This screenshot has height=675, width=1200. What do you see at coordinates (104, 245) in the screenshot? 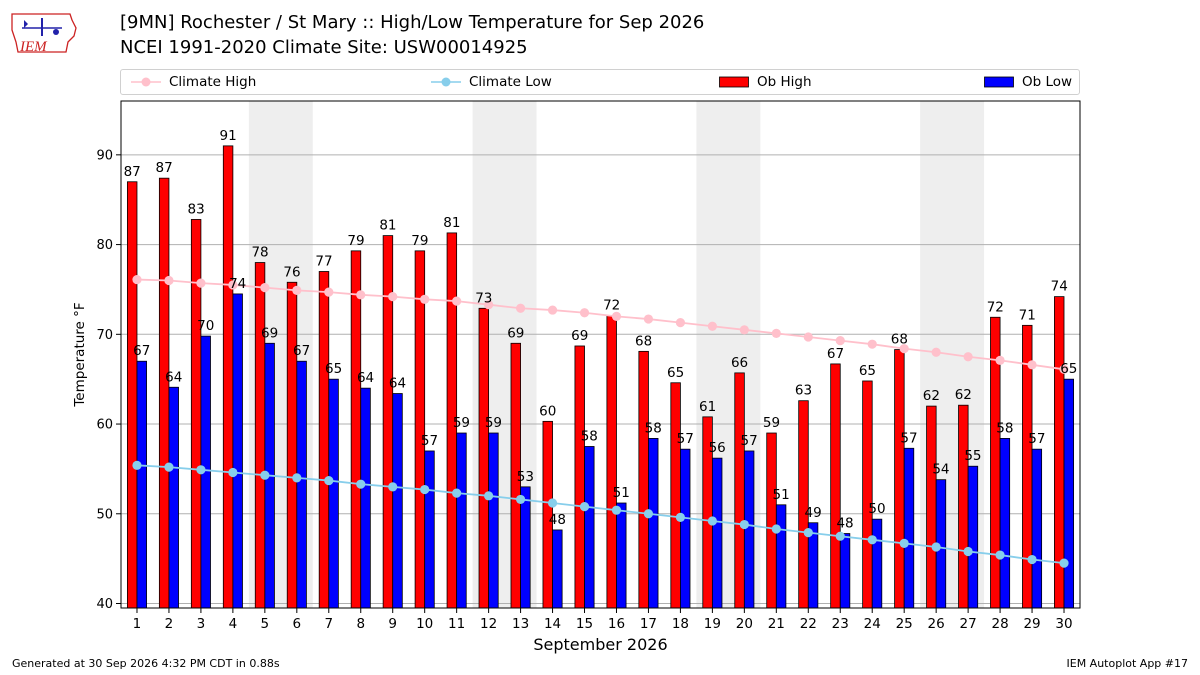
I see `y-tick-label: 80` at bounding box center [104, 245].